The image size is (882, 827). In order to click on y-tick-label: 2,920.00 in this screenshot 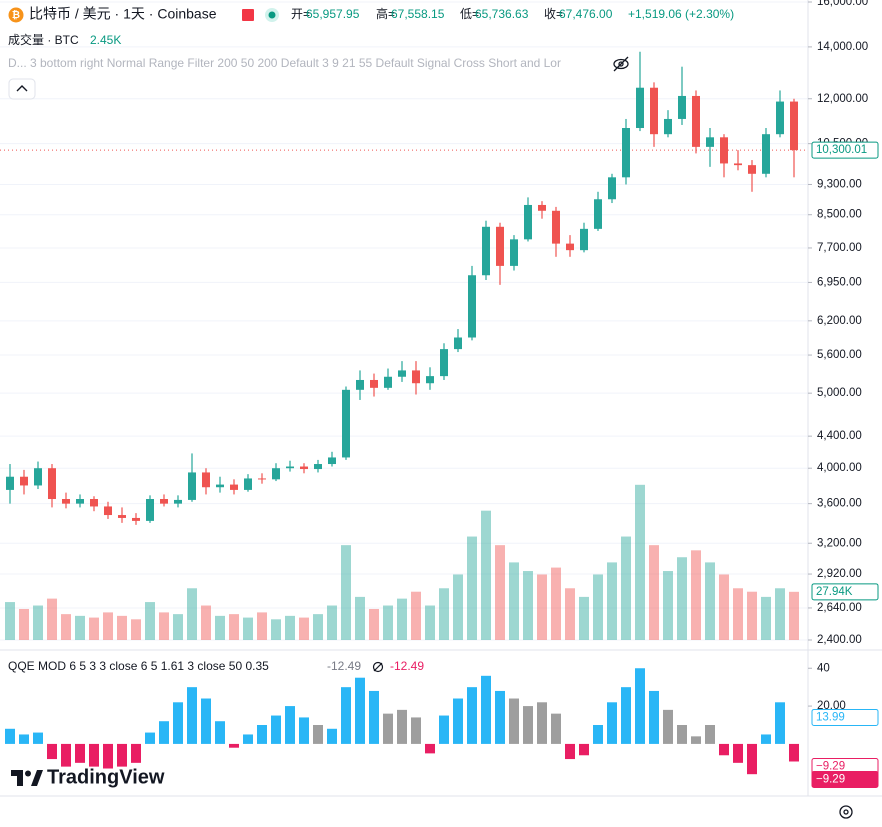, I will do `click(839, 574)`.